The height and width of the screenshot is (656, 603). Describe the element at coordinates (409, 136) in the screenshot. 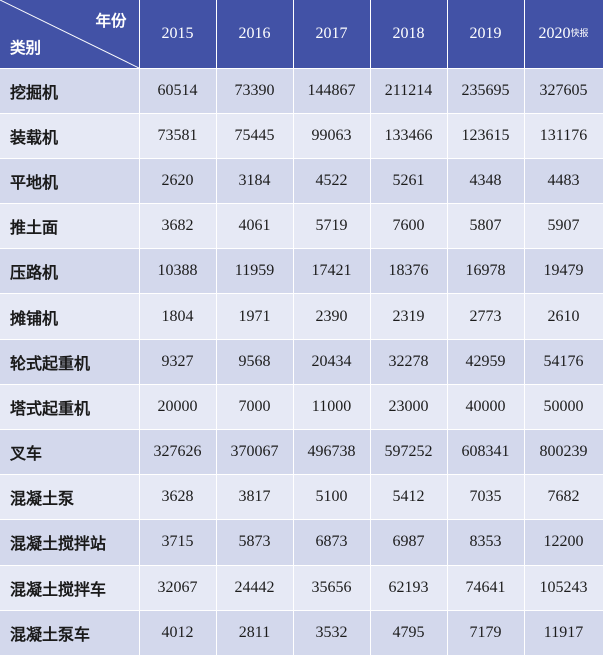

I see `value-cell: 133466` at that location.